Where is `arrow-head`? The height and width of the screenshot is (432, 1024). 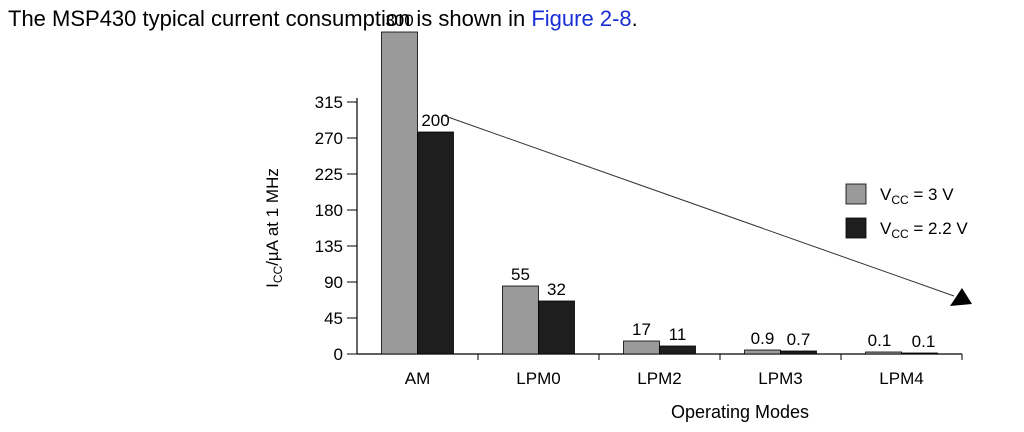 arrow-head is located at coordinates (961, 297).